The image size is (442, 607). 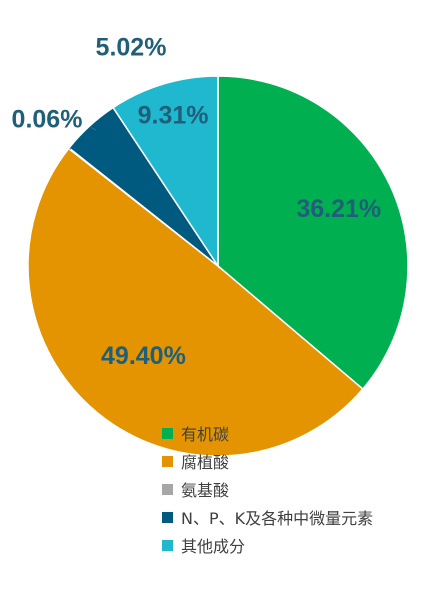 What do you see at coordinates (205, 490) in the screenshot?
I see `legend-label: 氨基酸` at bounding box center [205, 490].